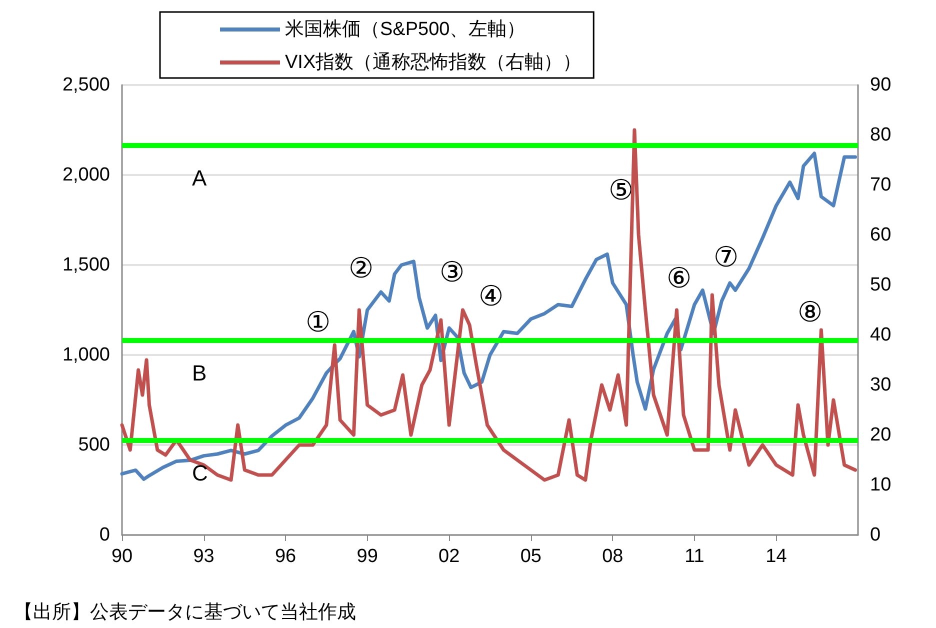  Describe the element at coordinates (881, 335) in the screenshot. I see `y2-tick-label: 40` at that location.